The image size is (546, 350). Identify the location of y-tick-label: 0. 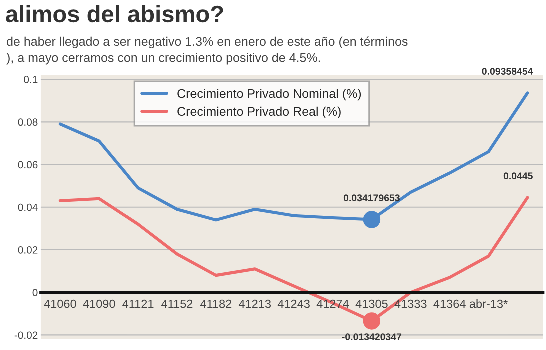
(35, 292).